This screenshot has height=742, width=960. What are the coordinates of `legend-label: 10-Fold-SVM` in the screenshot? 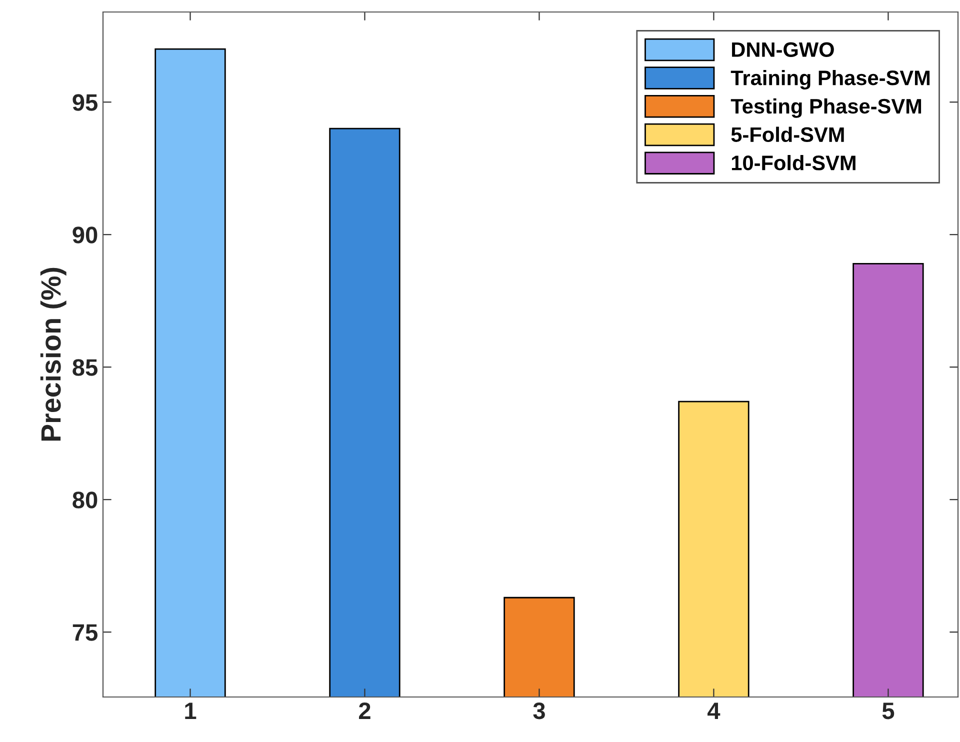 It's located at (794, 162).